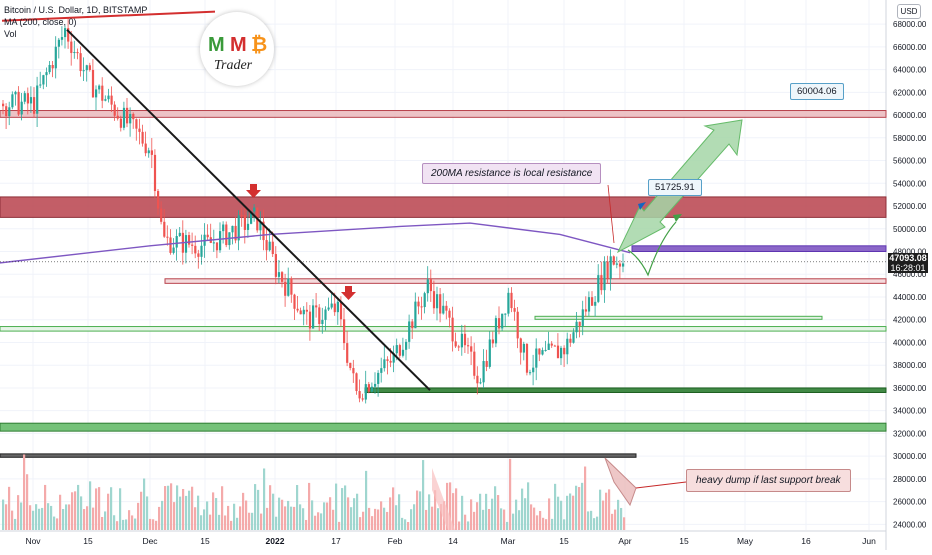 This screenshot has width=932, height=555. Describe the element at coordinates (910, 92) in the screenshot. I see `price-axis-label: 62000.00` at that location.